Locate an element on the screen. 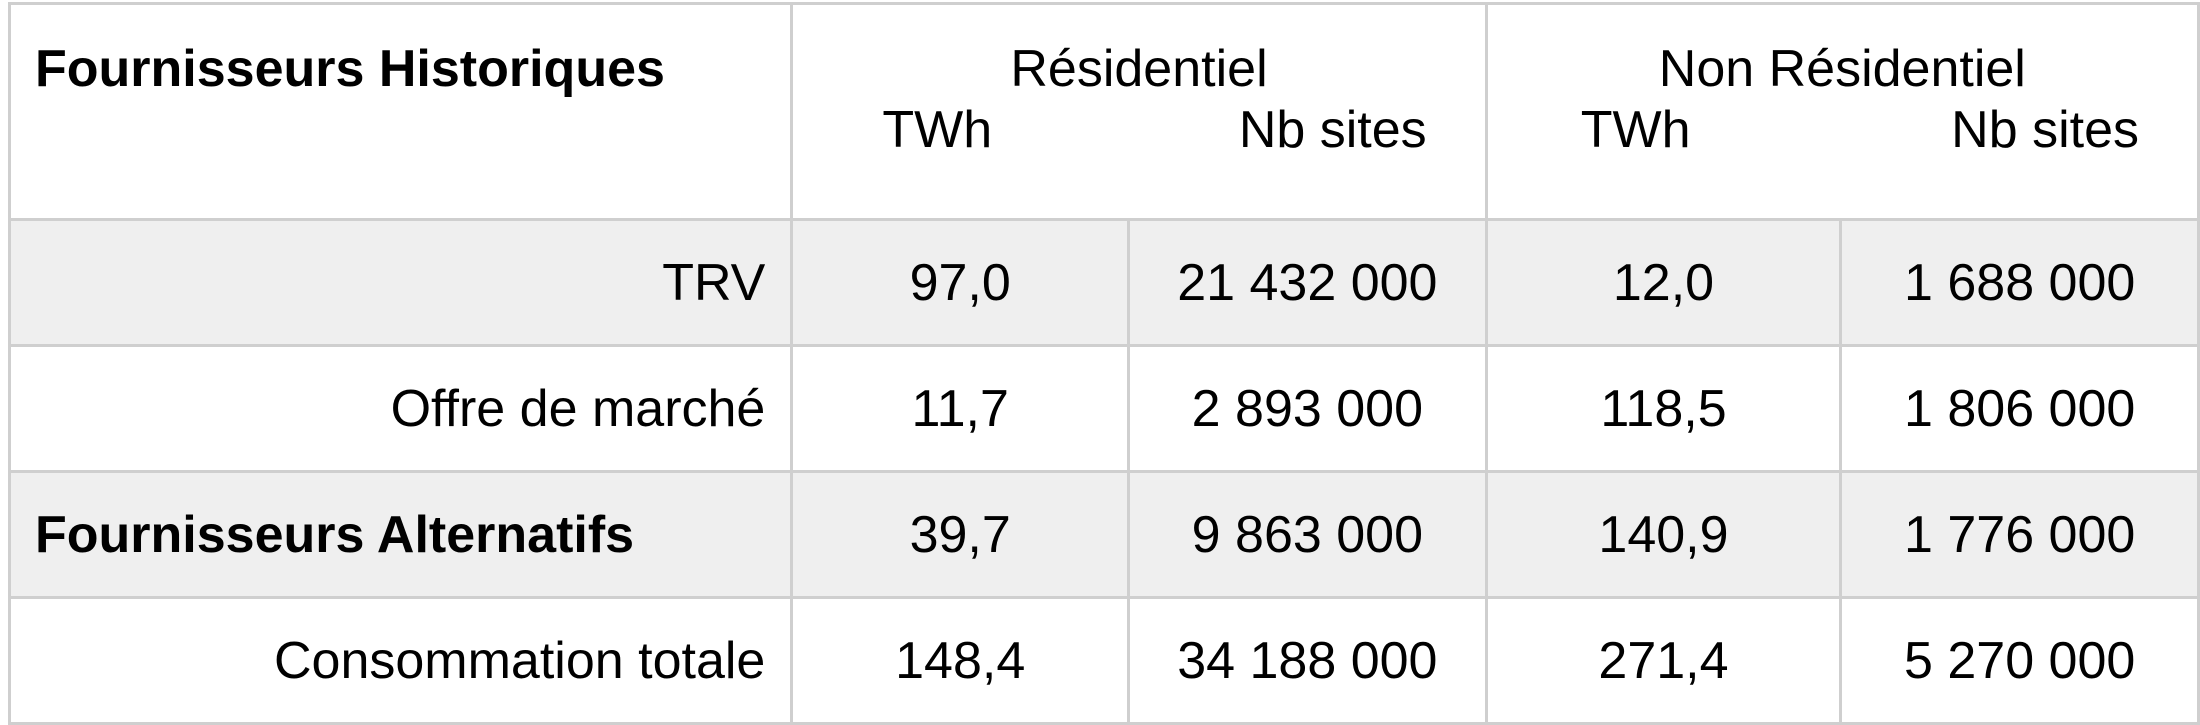 The width and height of the screenshot is (2200, 725). cell-value: 39,7 is located at coordinates (960, 534).